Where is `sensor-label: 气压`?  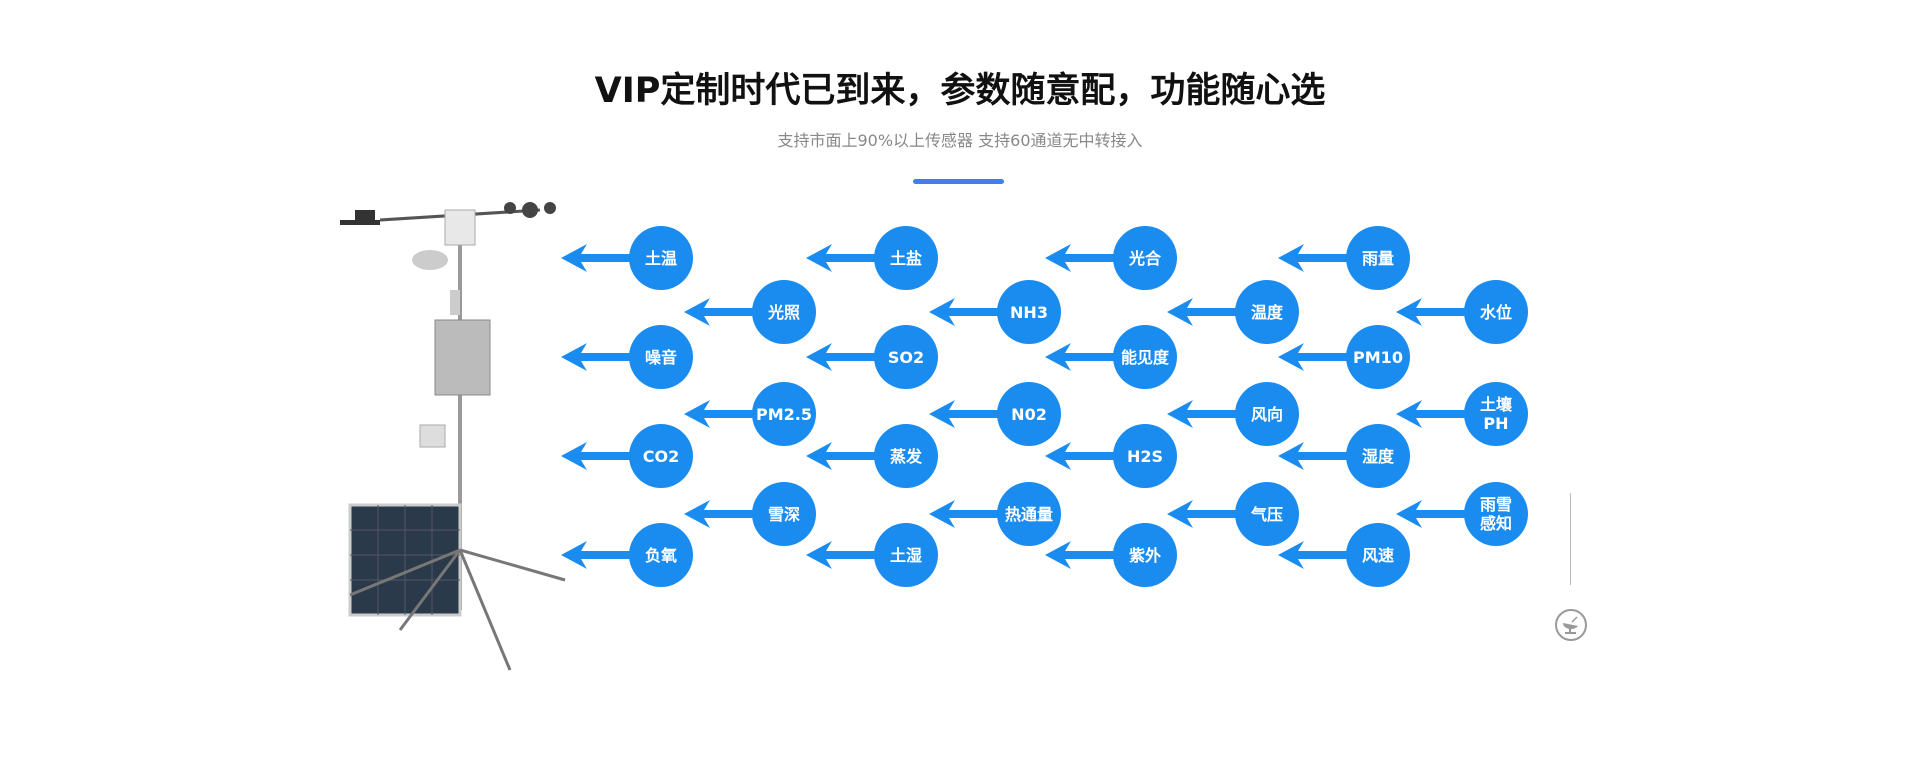
sensor-label: 气压 is located at coordinates (1267, 514).